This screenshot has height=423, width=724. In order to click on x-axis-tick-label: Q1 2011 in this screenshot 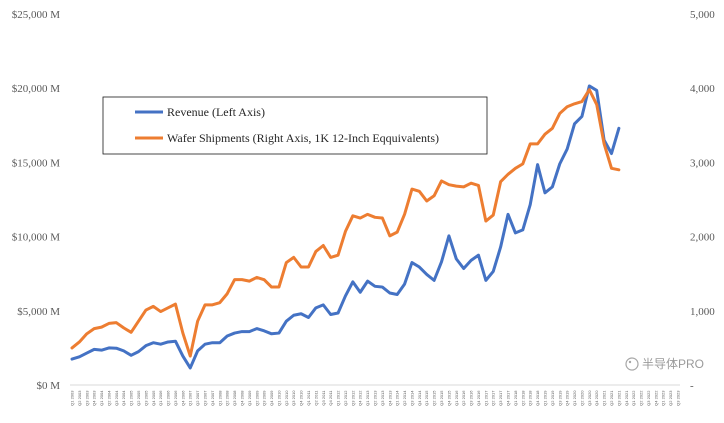, I will do `click(308, 398)`.